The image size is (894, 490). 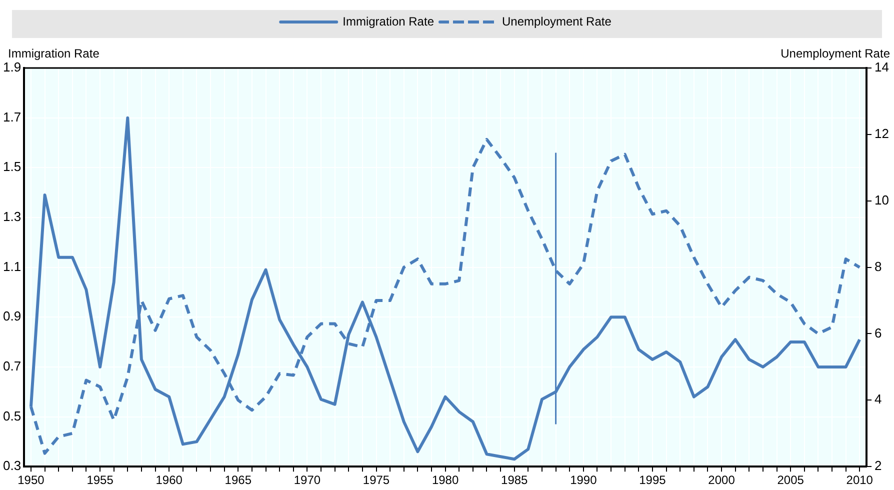 I want to click on x-tick-label: 1975, so click(x=376, y=480).